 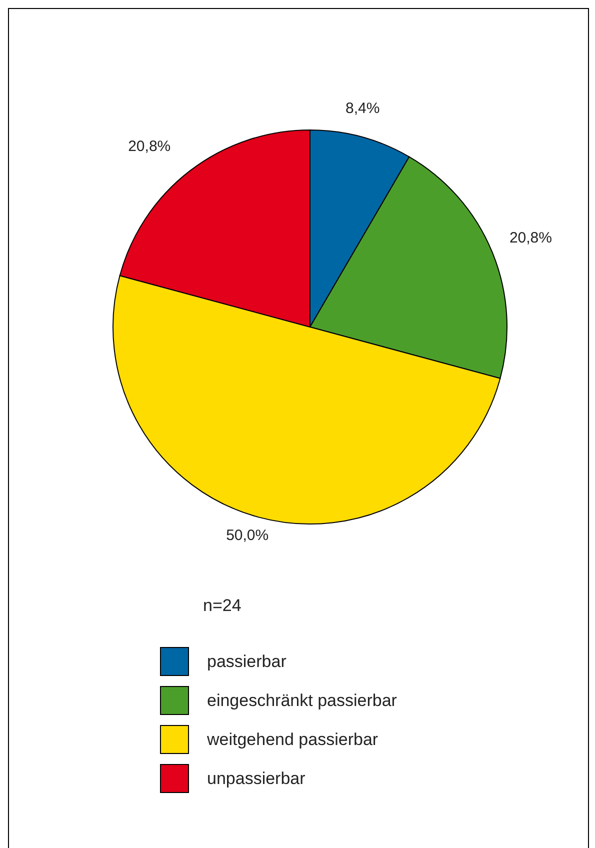 I want to click on legend-label: weitgehend passierbar, so click(x=292, y=740).